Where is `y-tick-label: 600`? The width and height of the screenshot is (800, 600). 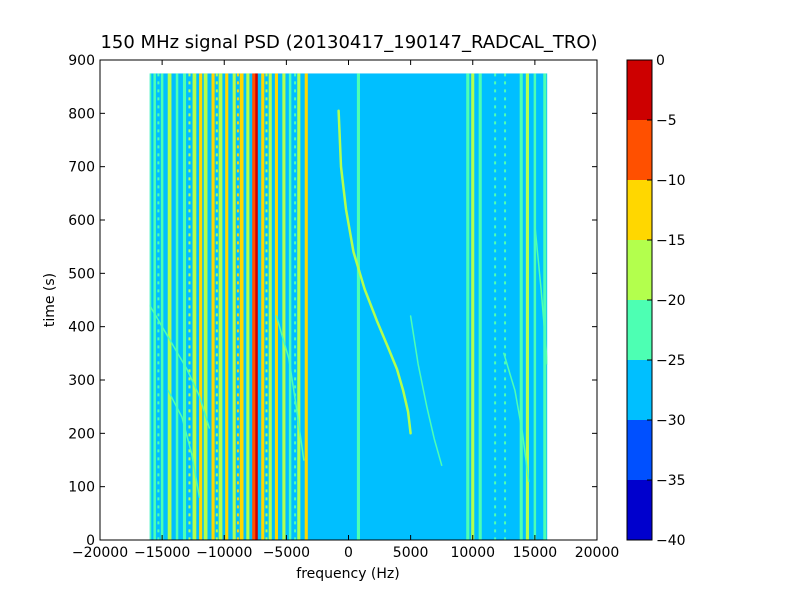 y-tick-label: 600 is located at coordinates (81, 221).